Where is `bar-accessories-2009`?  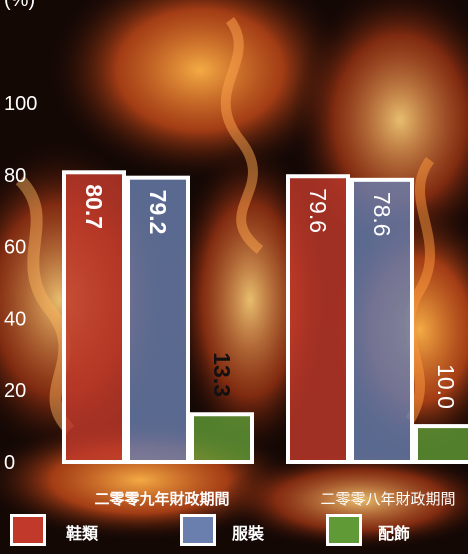 bar-accessories-2009 is located at coordinates (222, 438).